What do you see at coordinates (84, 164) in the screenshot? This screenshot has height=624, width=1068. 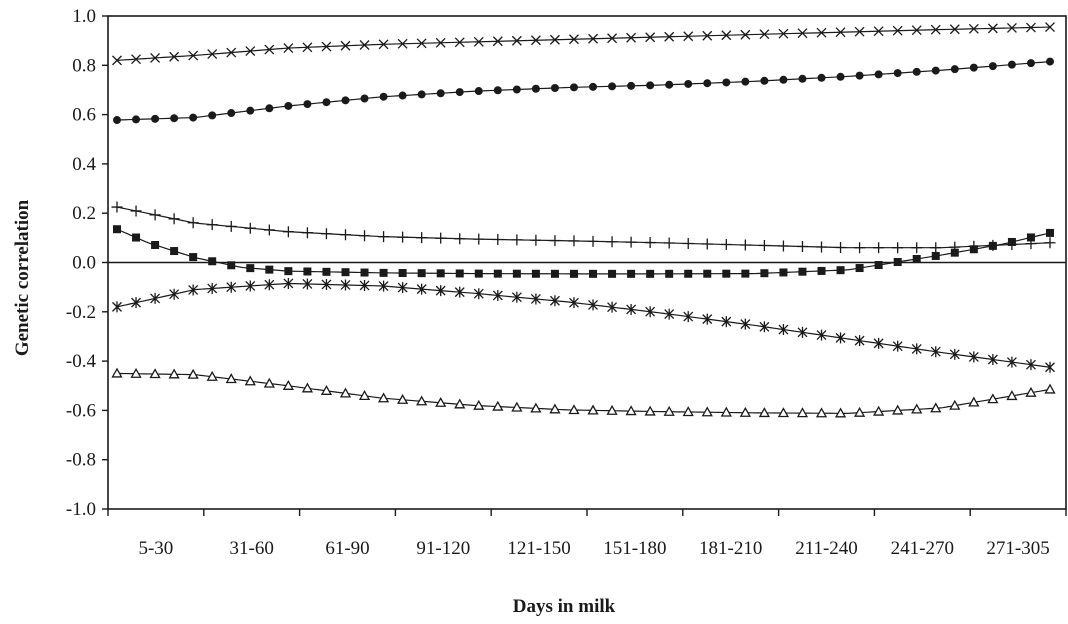 I see `y-tick-label: 0.4` at bounding box center [84, 164].